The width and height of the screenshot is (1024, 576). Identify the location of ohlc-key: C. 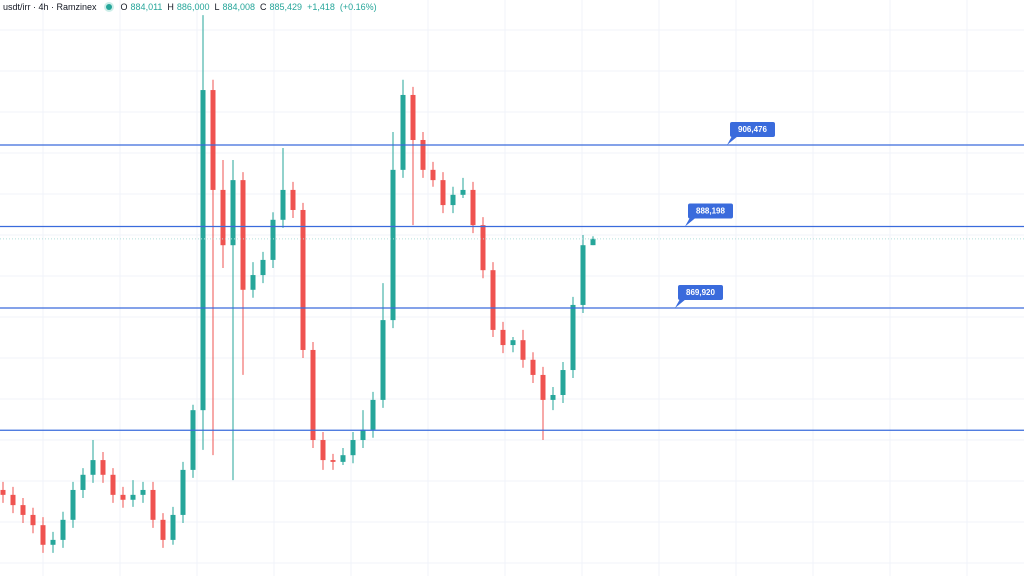
(263, 7).